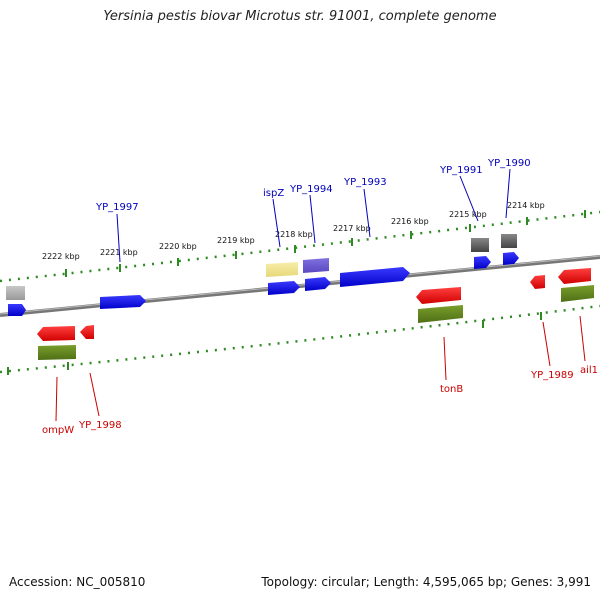  I want to click on gene-arrow-yp-1990, so click(511, 258).